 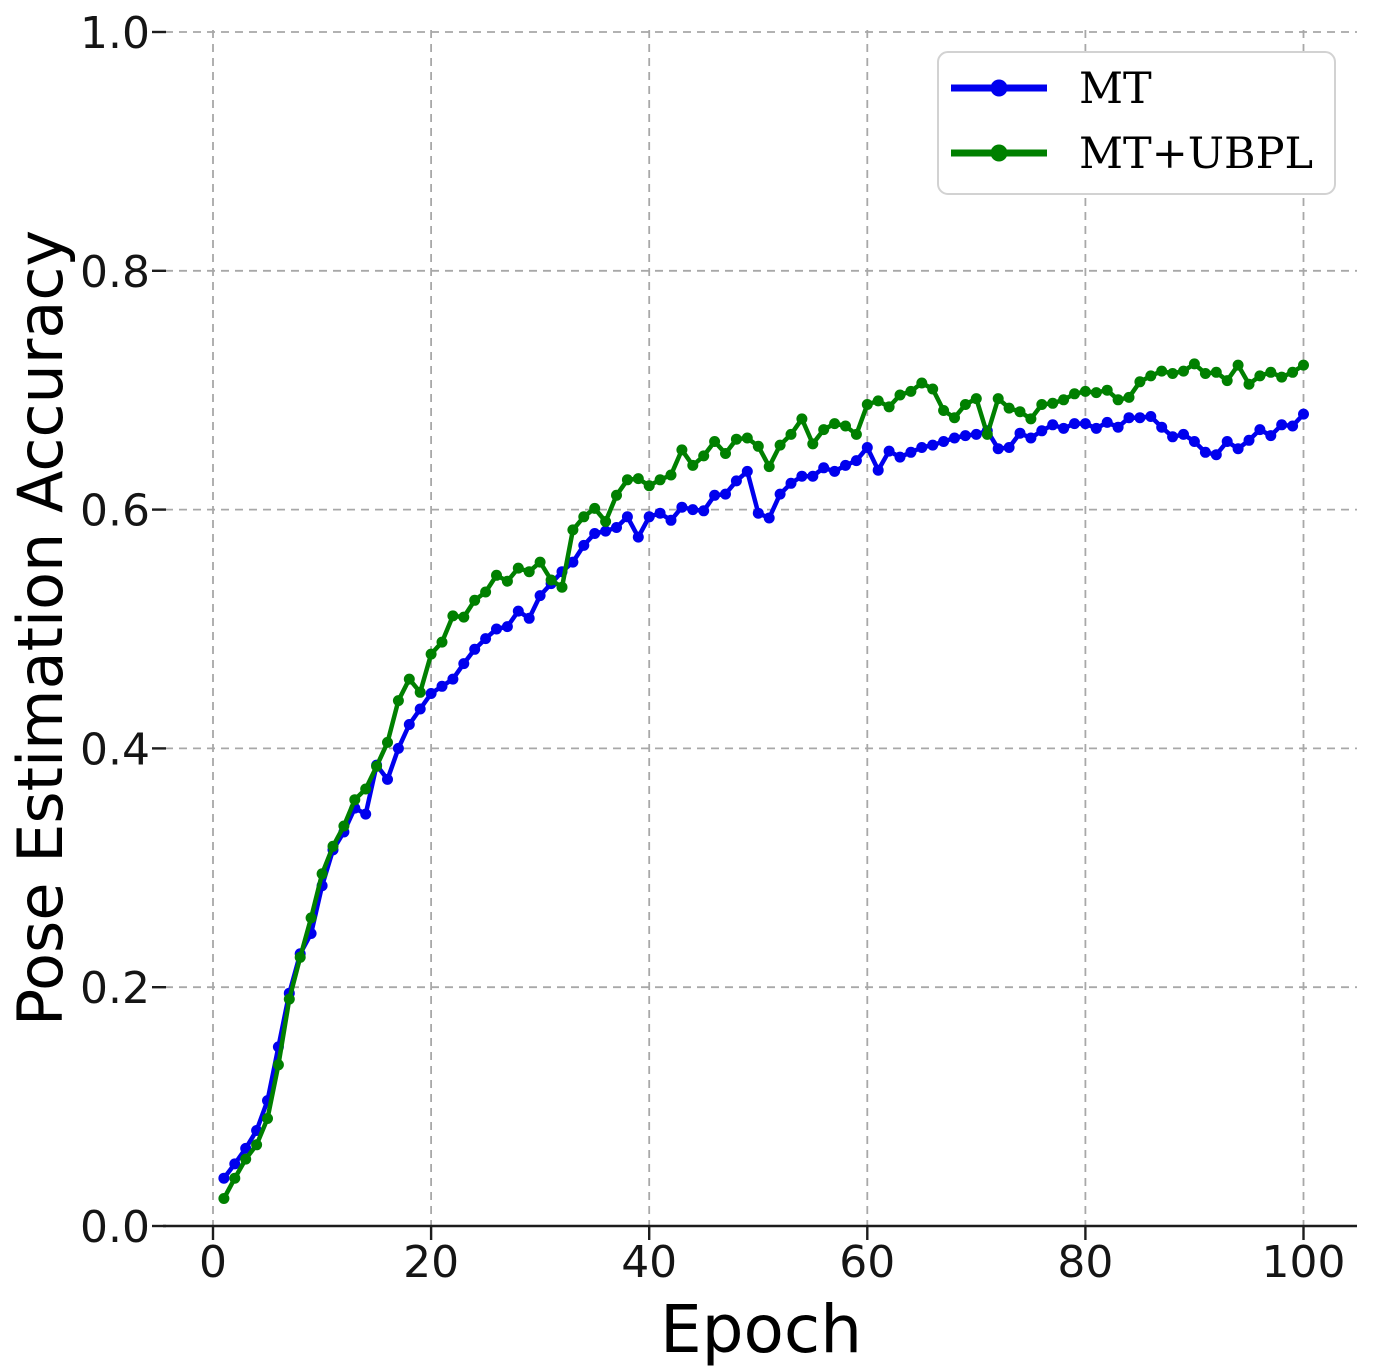 What do you see at coordinates (115, 1227) in the screenshot?
I see `y-tick-label-0.0: 0.0` at bounding box center [115, 1227].